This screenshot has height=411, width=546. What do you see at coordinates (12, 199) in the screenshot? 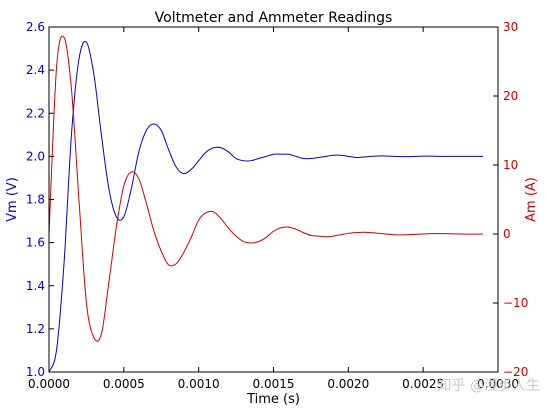
I see `y-left-axis-label: Vm (V)` at bounding box center [12, 199].